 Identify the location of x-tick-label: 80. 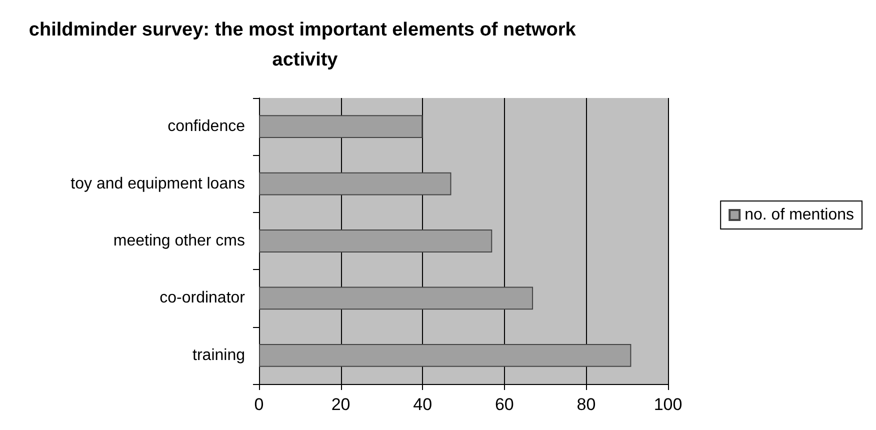
(586, 404).